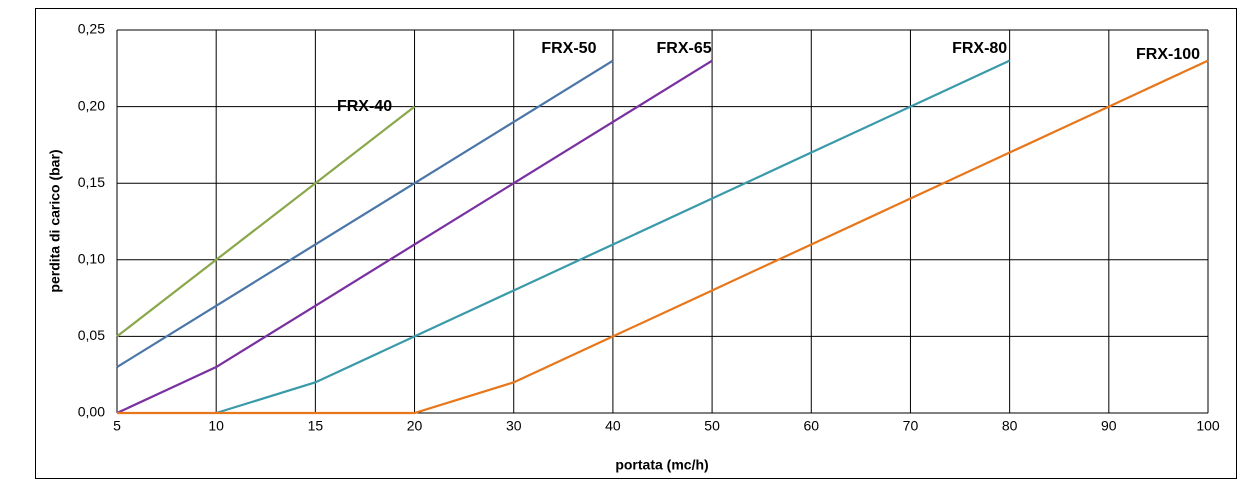  I want to click on y-tick-label: 0,05, so click(91, 335).